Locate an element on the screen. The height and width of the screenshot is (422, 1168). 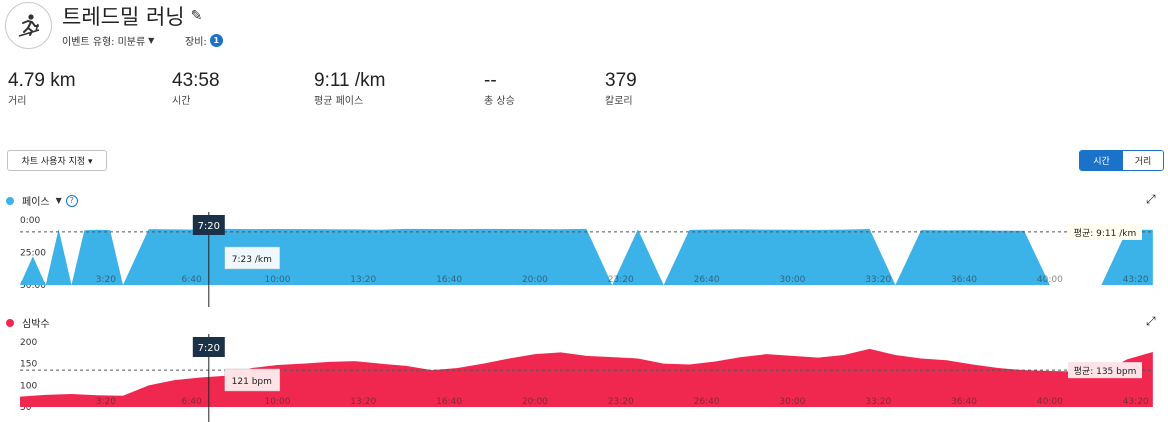
stat-label: 시간 is located at coordinates (181, 101).